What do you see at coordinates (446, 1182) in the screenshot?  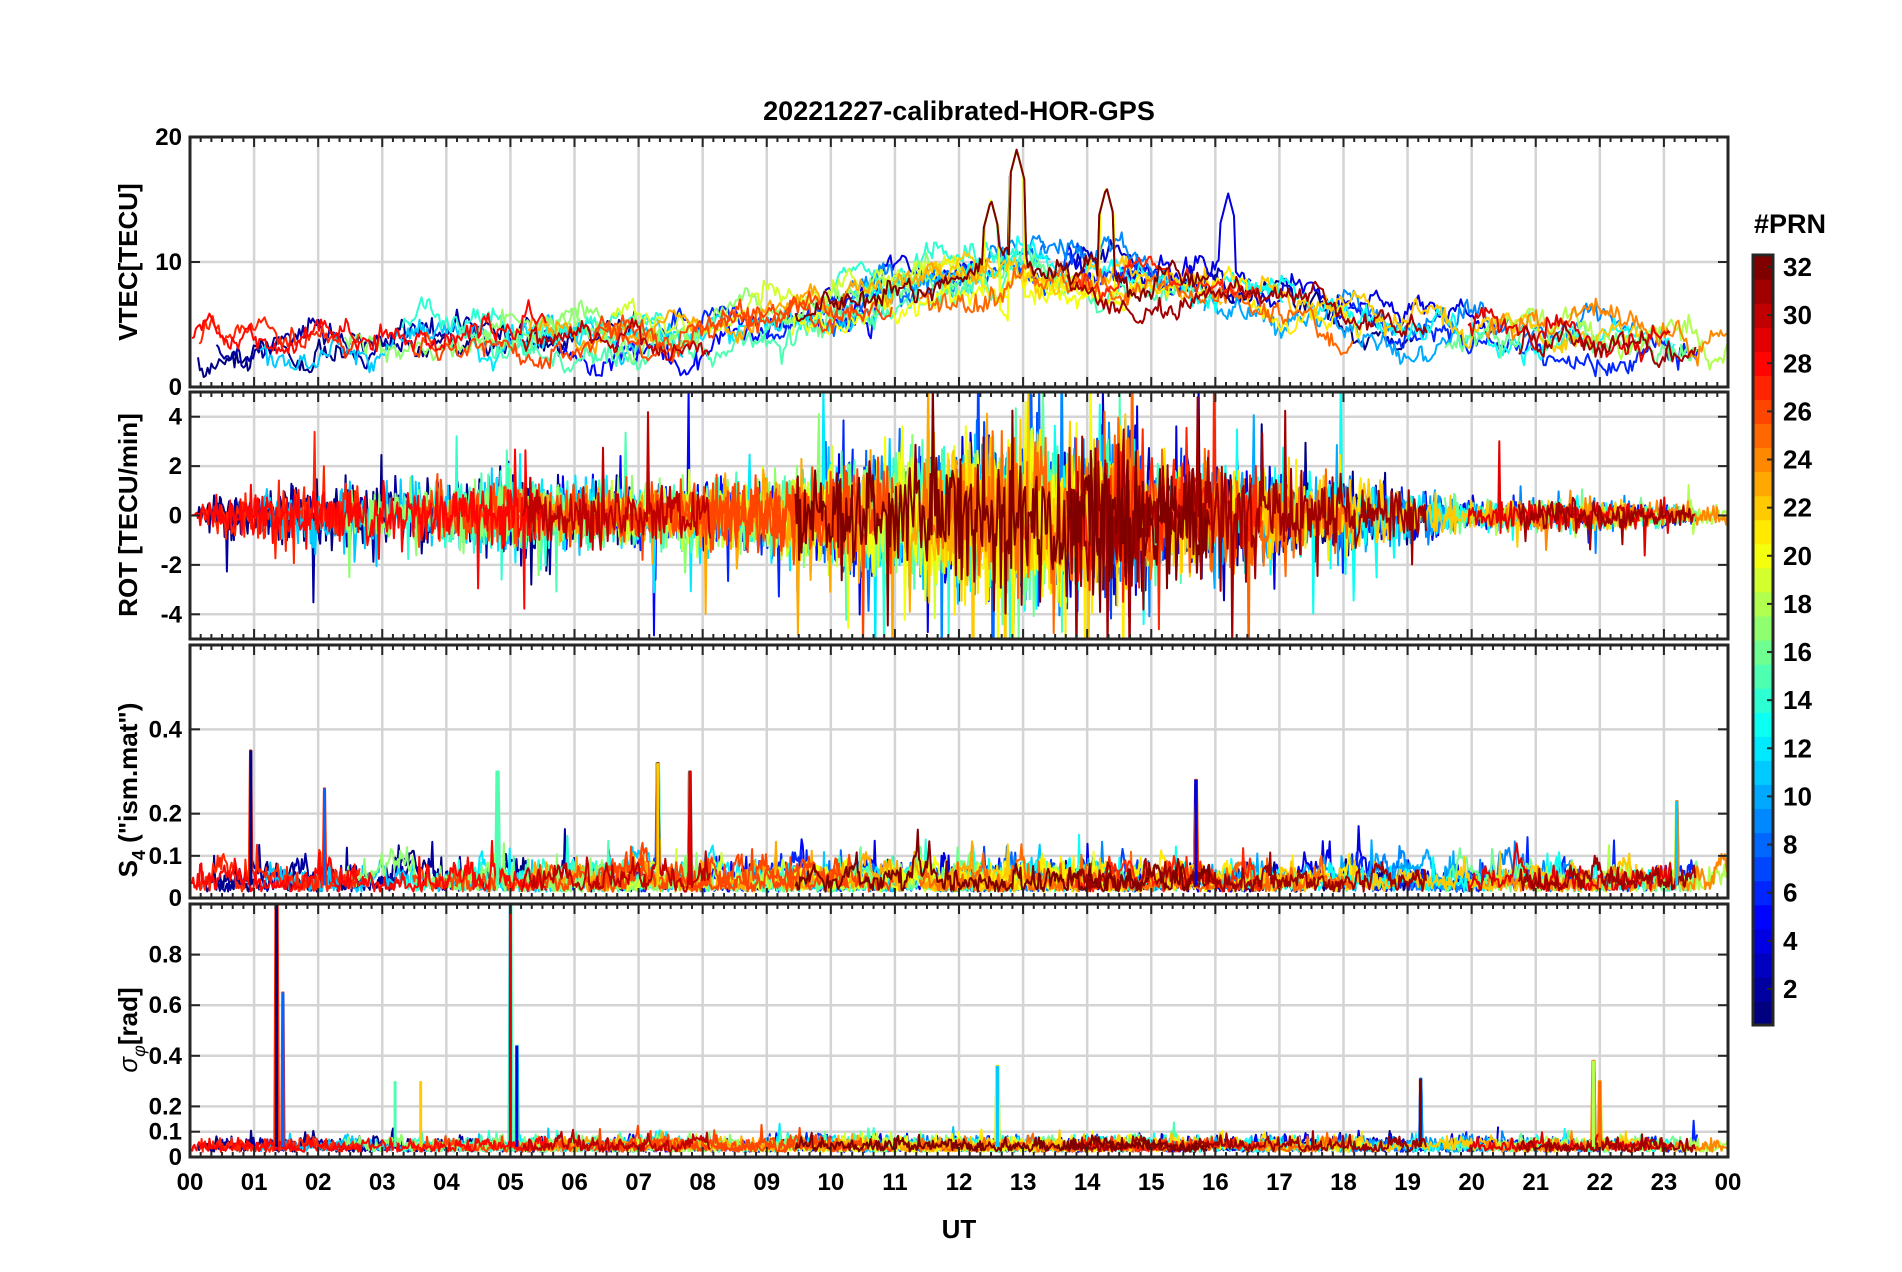 I see `x-tick-label: 04` at bounding box center [446, 1182].